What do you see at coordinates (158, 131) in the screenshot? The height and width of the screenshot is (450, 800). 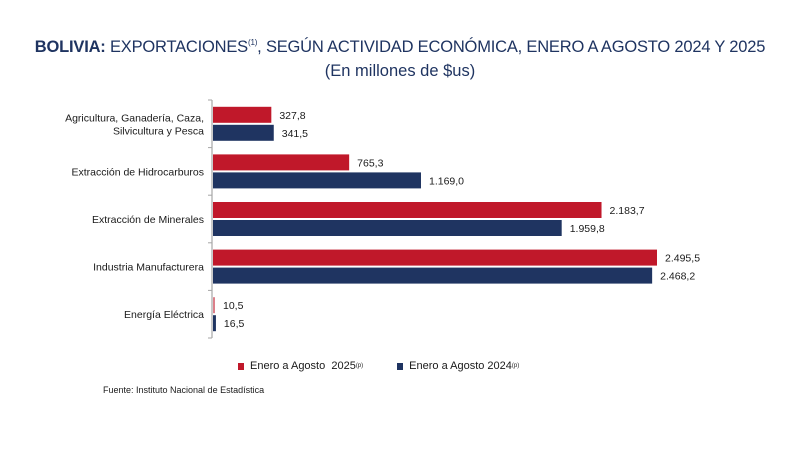 I see `category-label: Silvicultura y Pesca` at bounding box center [158, 131].